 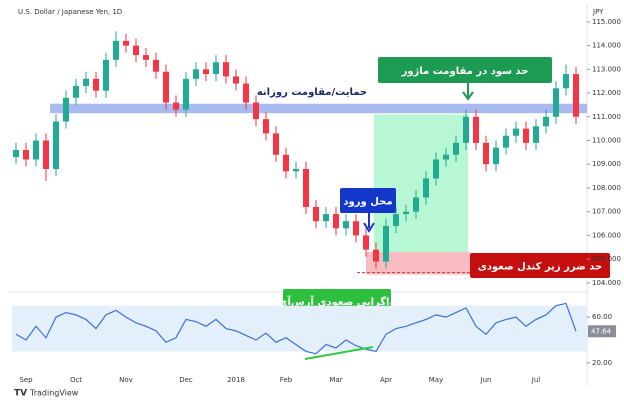 What do you see at coordinates (536, 380) in the screenshot?
I see `x-tick-label: Jul` at bounding box center [536, 380].